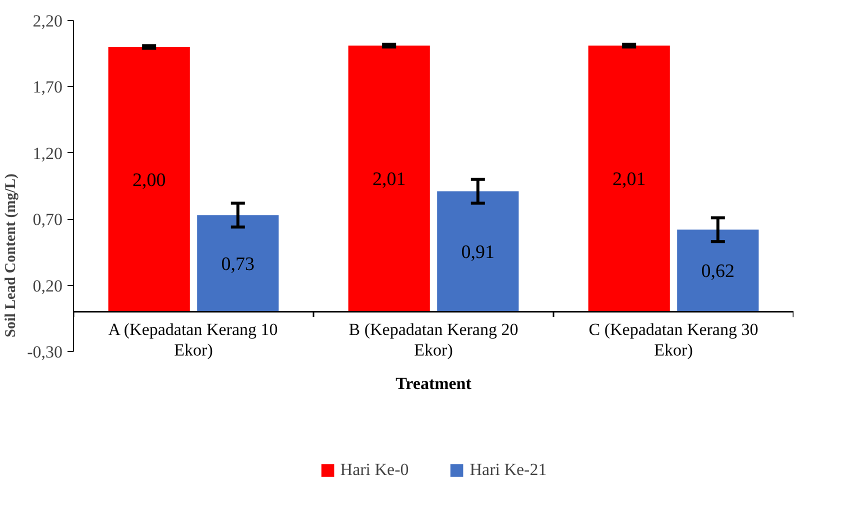  I want to click on y-axis-title: Soil Lead Content (mg/L), so click(11, 256).